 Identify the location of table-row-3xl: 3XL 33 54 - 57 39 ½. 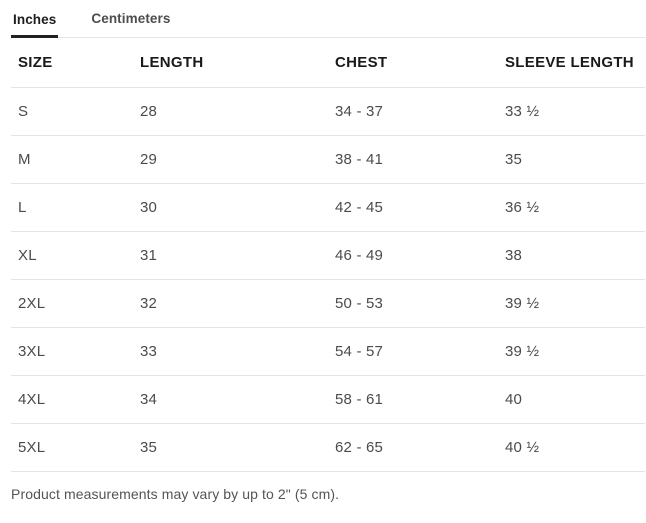
(328, 351).